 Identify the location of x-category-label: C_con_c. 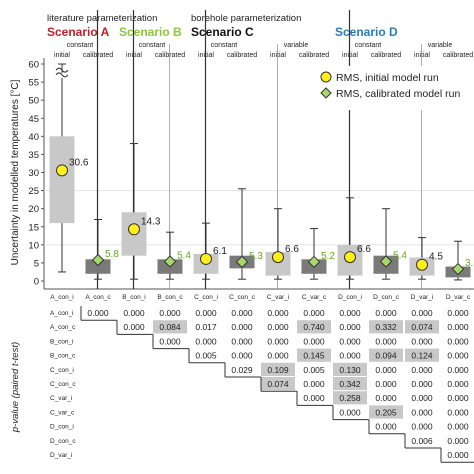
(242, 297).